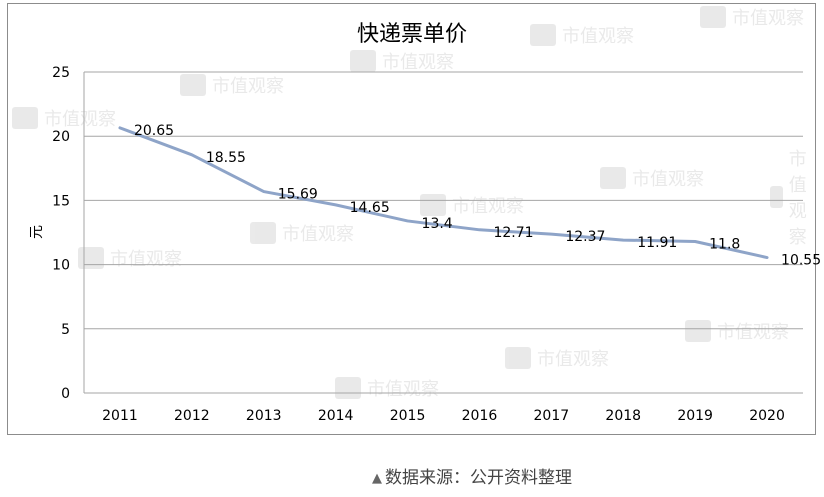  I want to click on x-tick-label: 2013, so click(264, 416).